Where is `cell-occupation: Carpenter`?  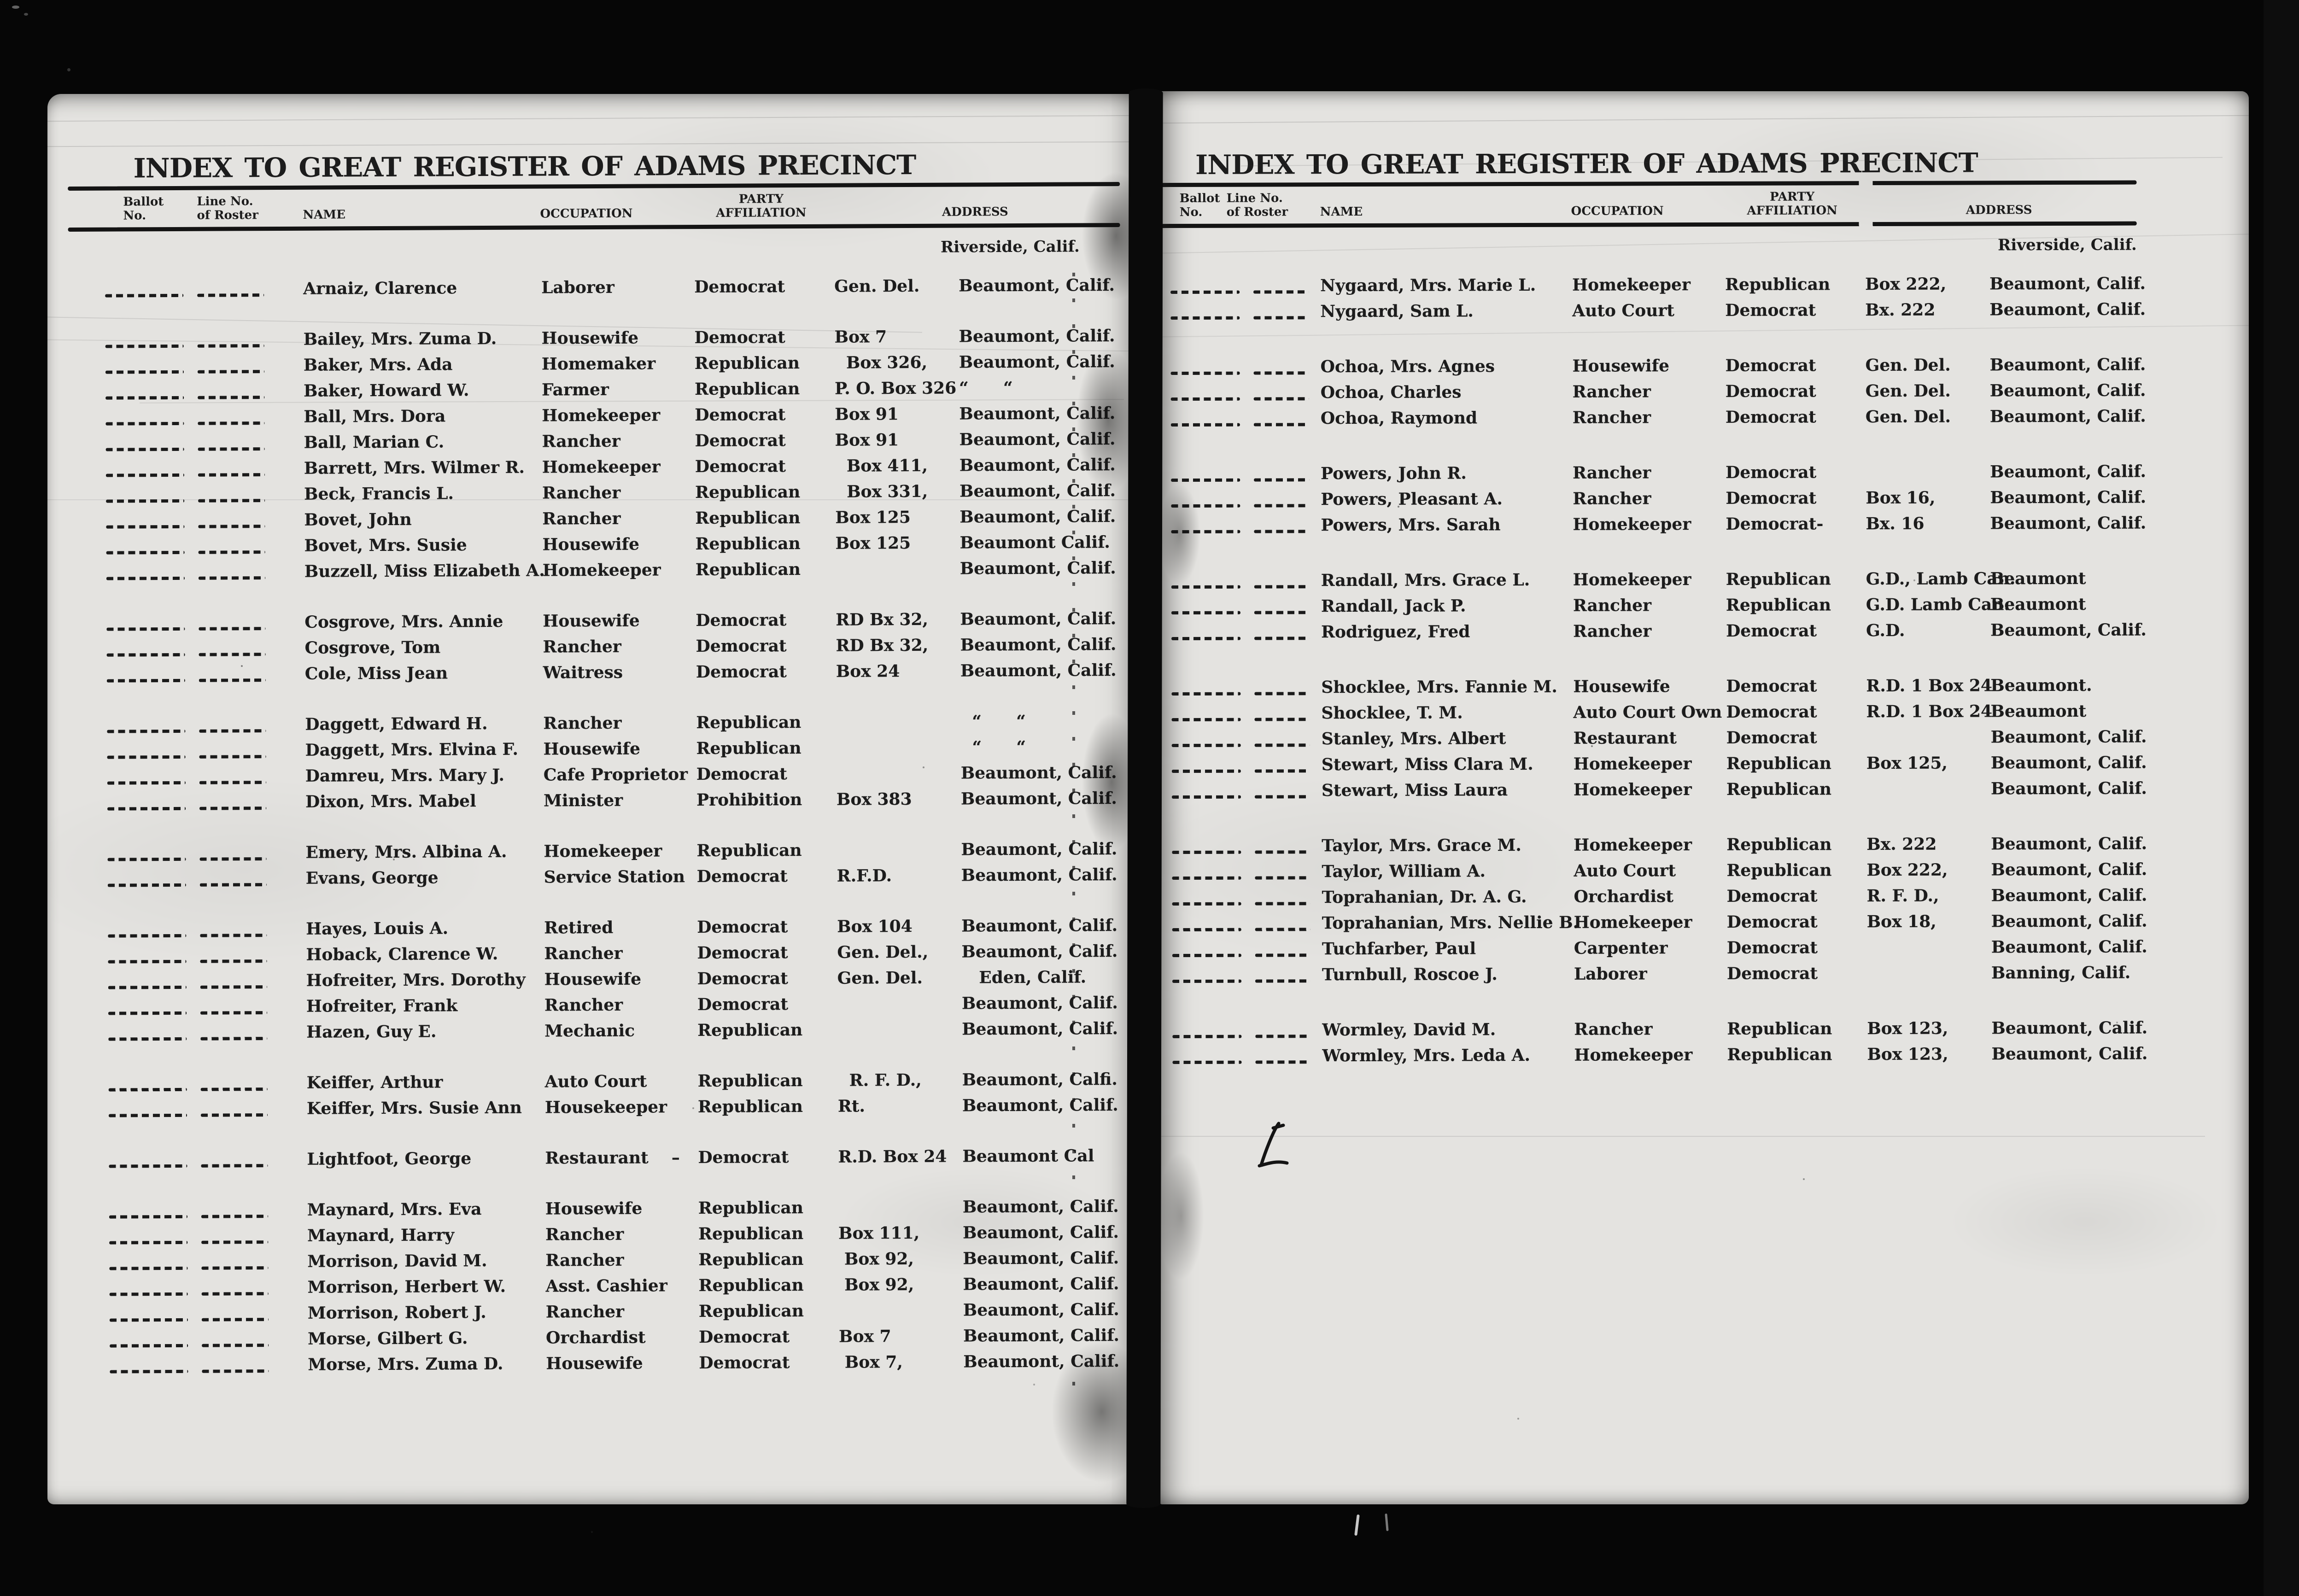
cell-occupation: Carpenter is located at coordinates (1621, 949).